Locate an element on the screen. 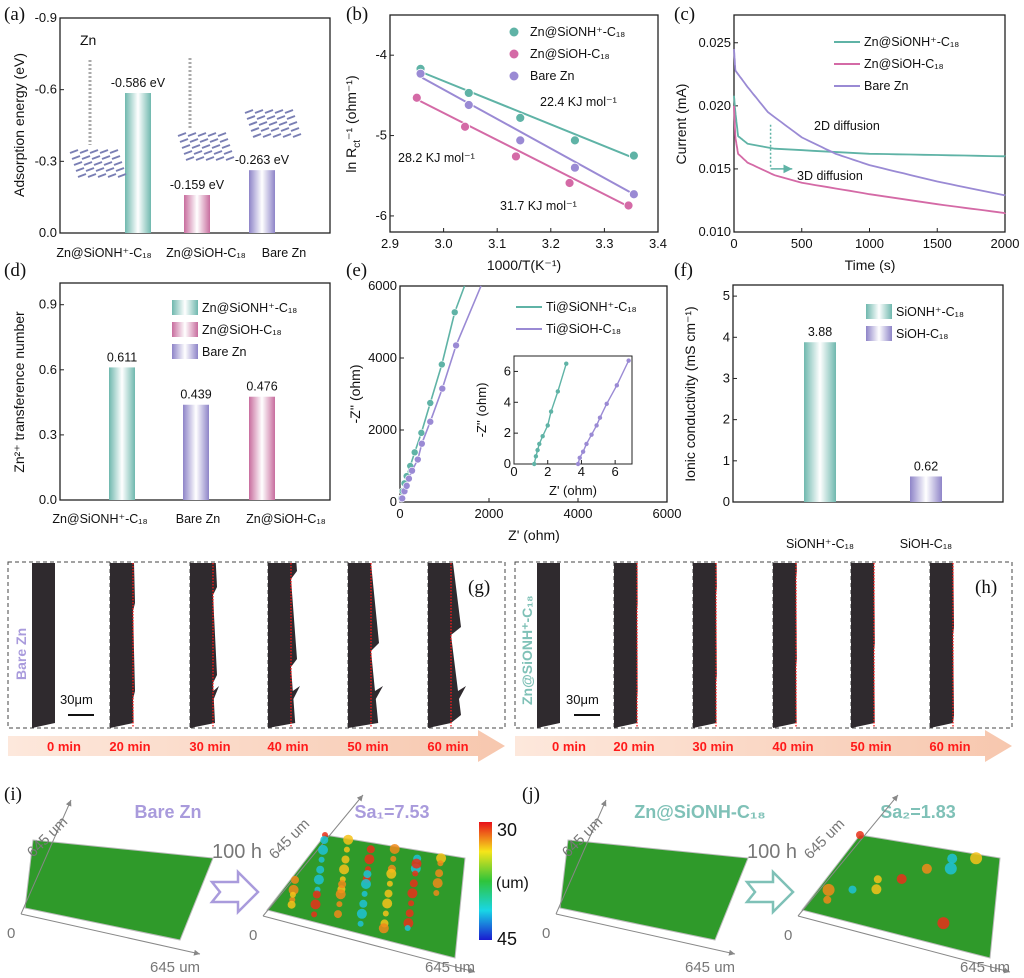  a-annotation: Zn is located at coordinates (88, 40).